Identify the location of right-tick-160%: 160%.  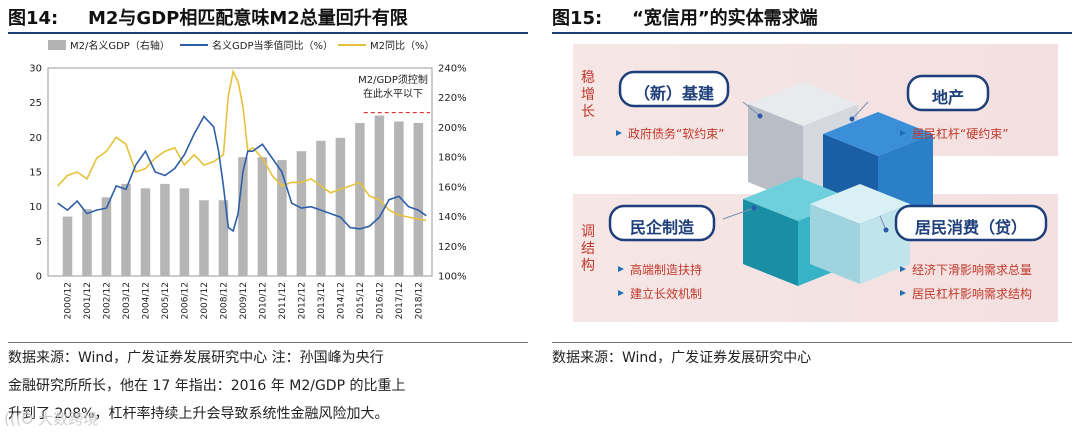
(452, 187).